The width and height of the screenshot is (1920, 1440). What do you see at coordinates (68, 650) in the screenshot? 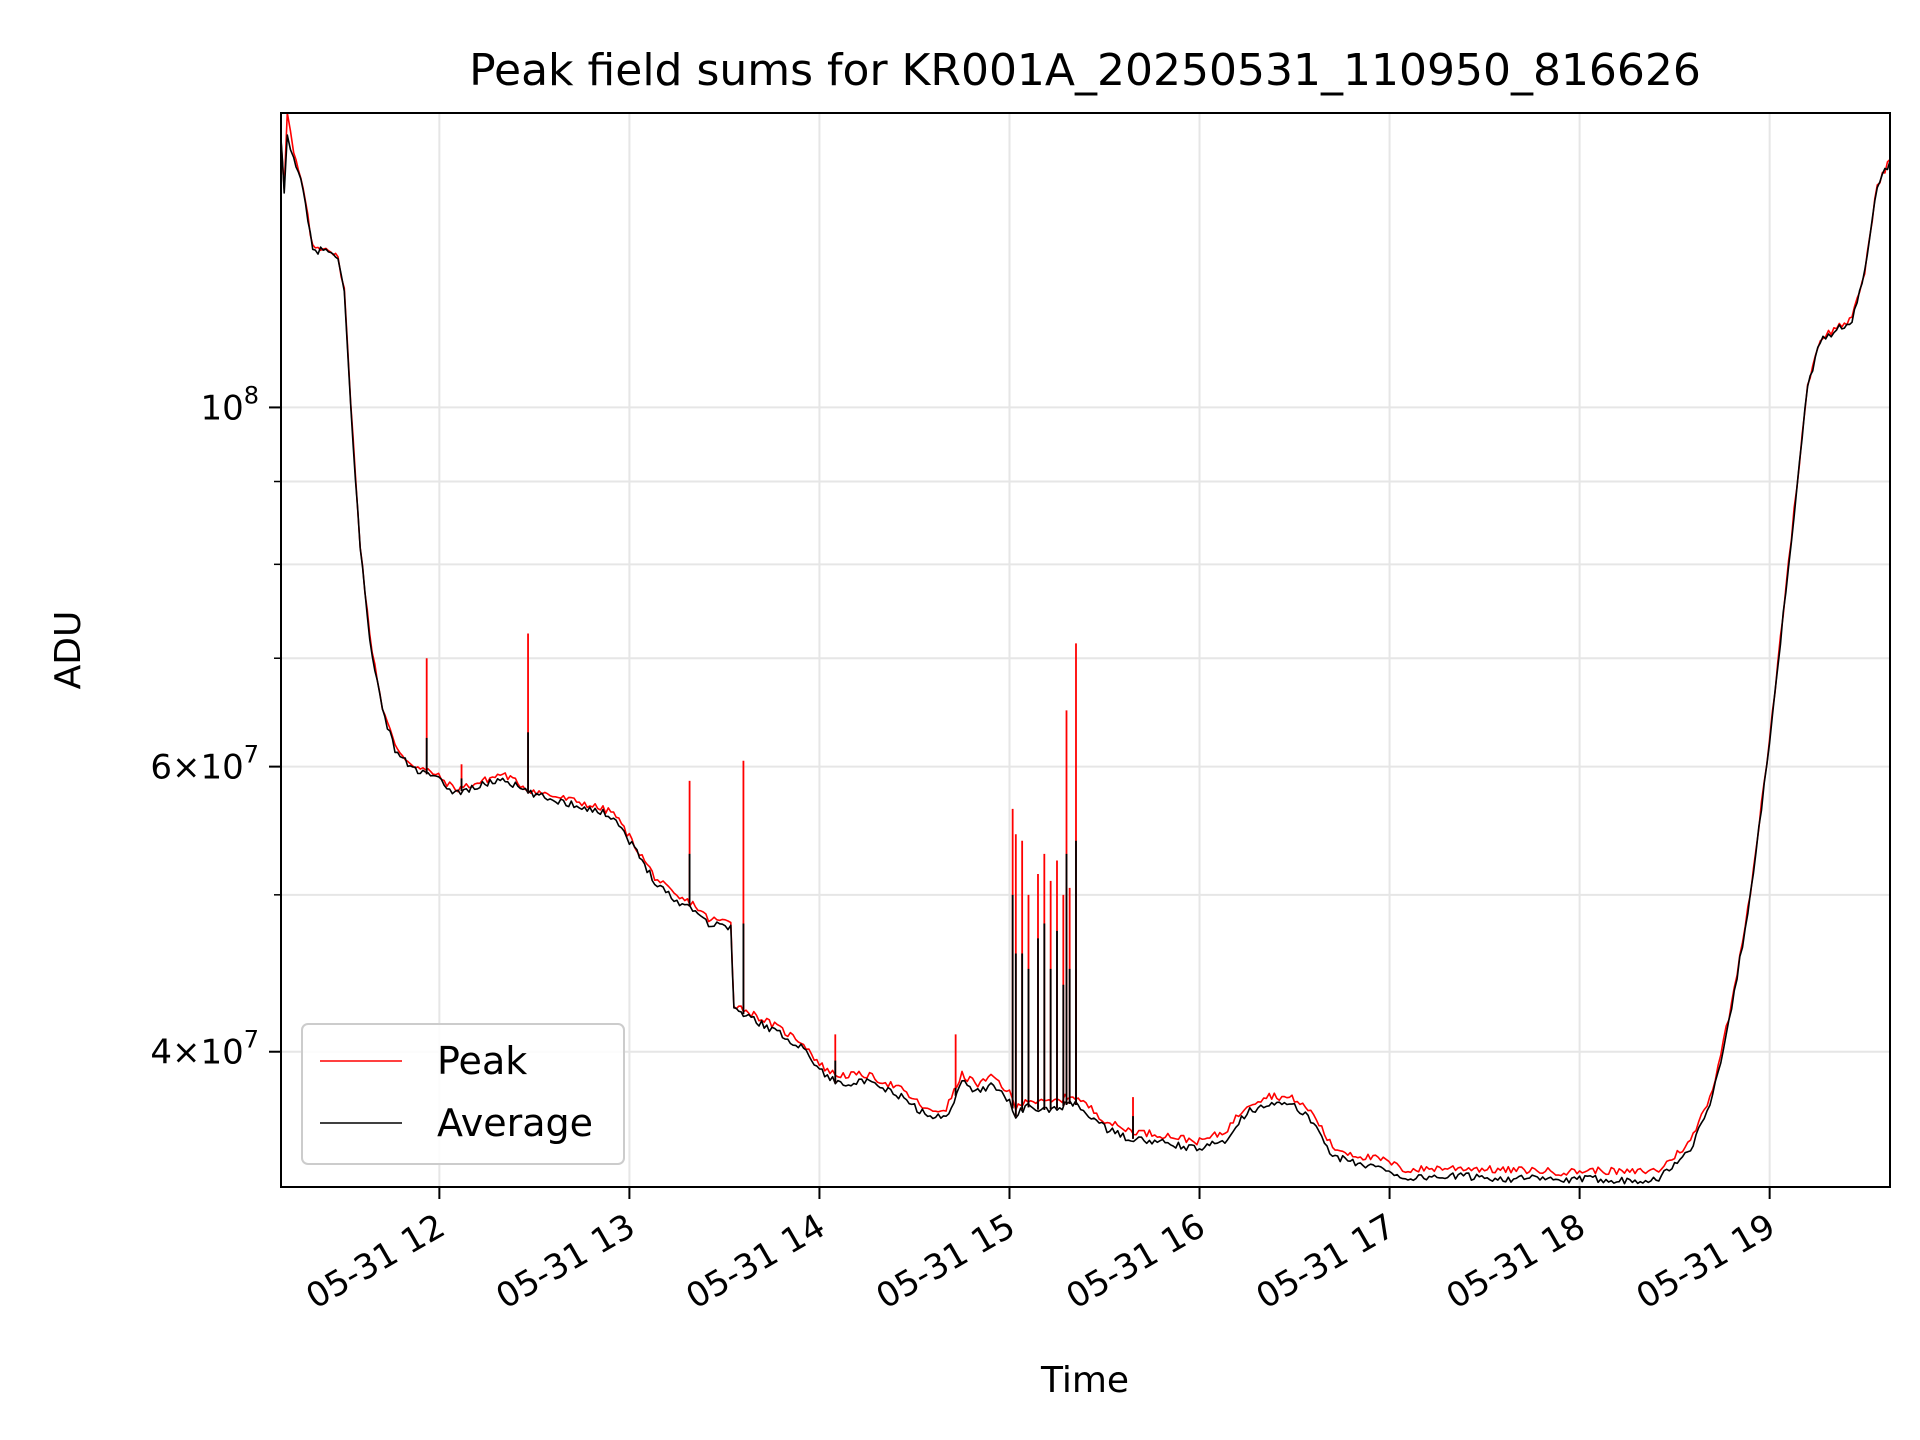
I see `y-axis-label: ADU` at bounding box center [68, 650].